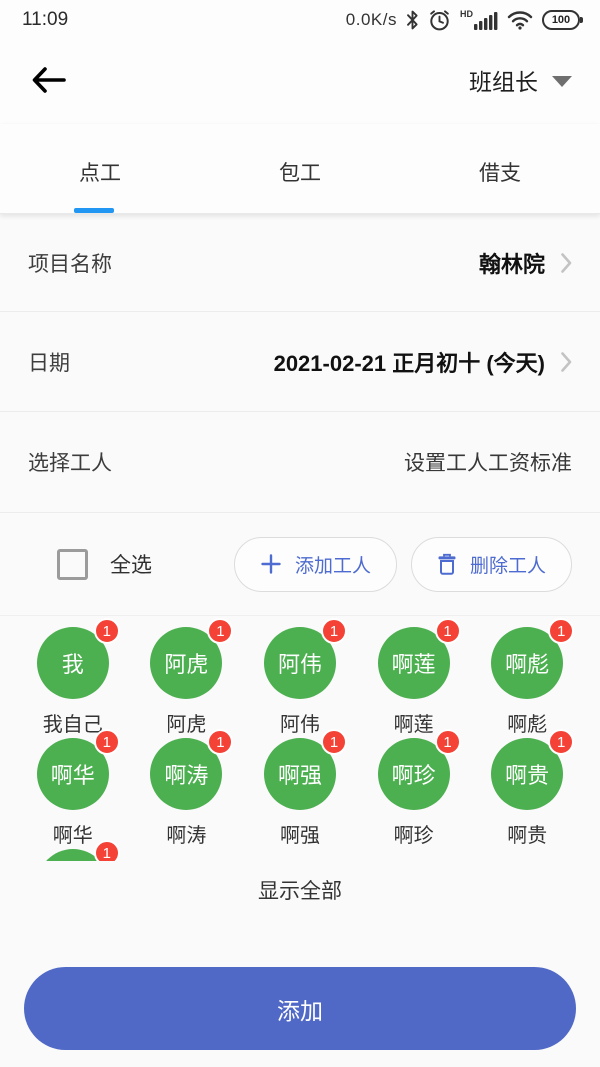  I want to click on selection-toolbar: 全选 添加工人 删除工人, so click(300, 564).